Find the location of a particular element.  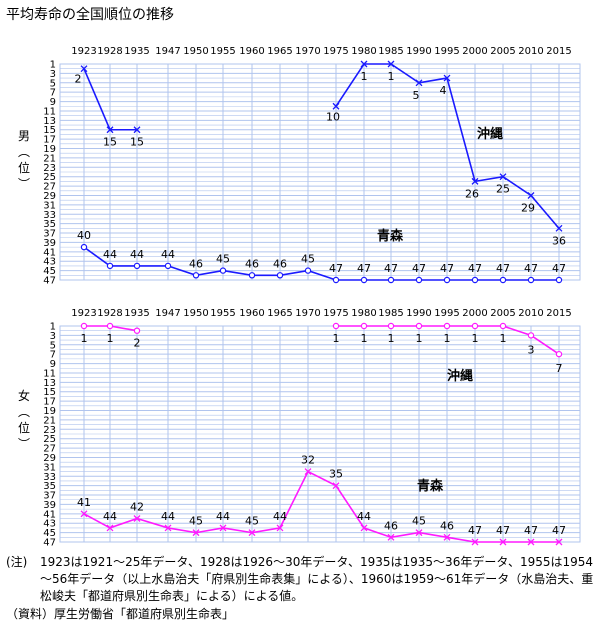

y-tick-label: 23 is located at coordinates (49, 168).